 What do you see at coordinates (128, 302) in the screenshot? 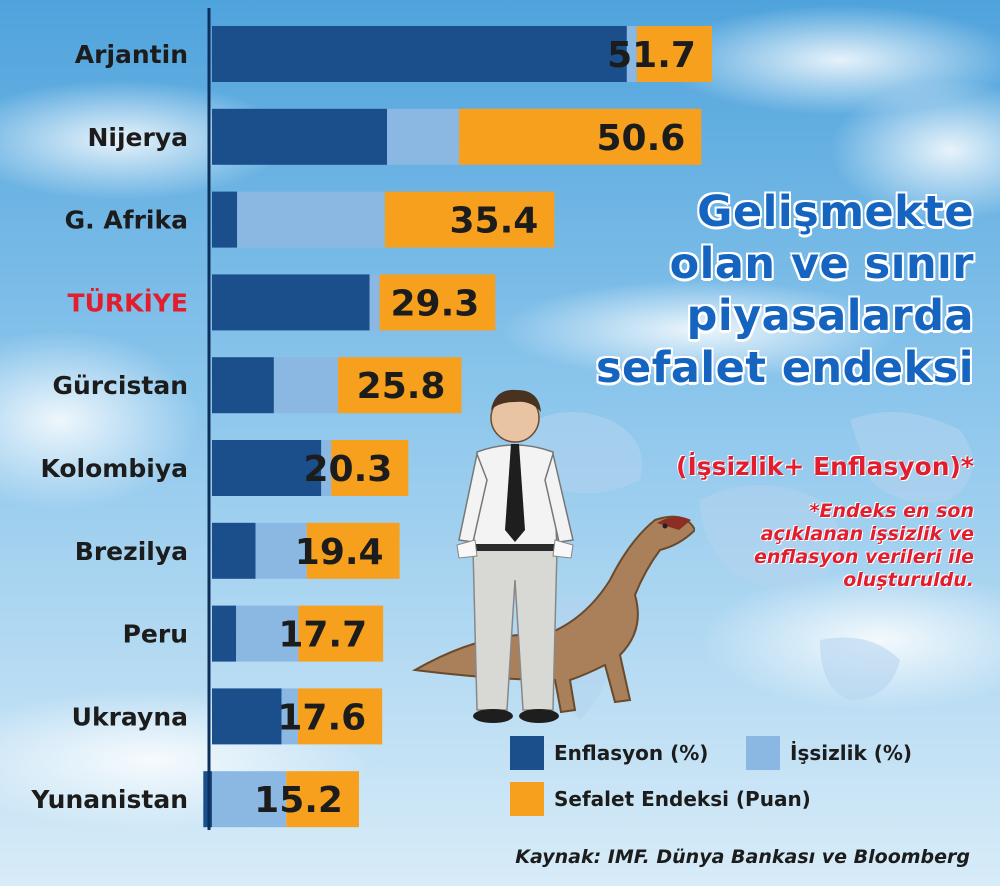
I see `category-label: TÜRKİYE` at bounding box center [128, 302].